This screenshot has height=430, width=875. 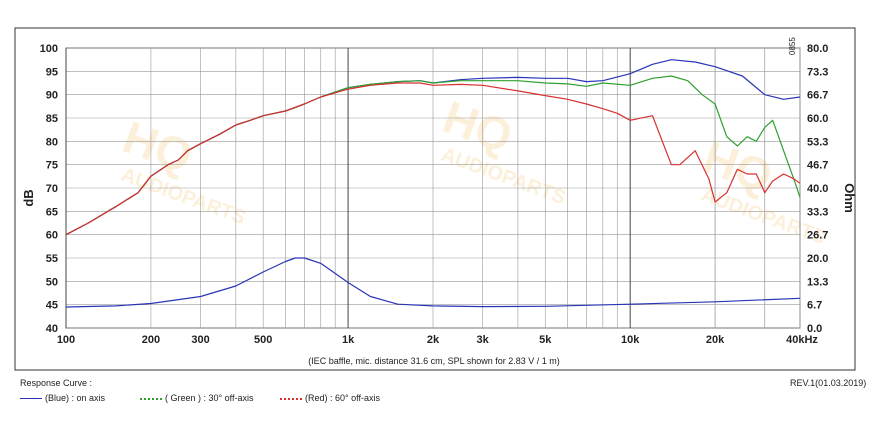 What do you see at coordinates (715, 340) in the screenshot?
I see `x-tick-label: 20k` at bounding box center [715, 340].